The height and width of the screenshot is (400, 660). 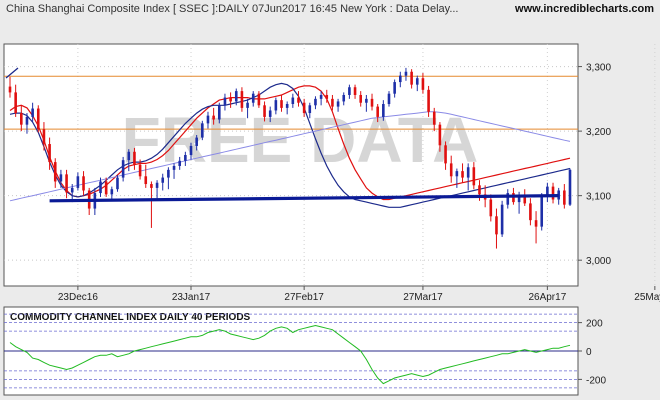 I want to click on support-trendline, so click(x=304, y=198).